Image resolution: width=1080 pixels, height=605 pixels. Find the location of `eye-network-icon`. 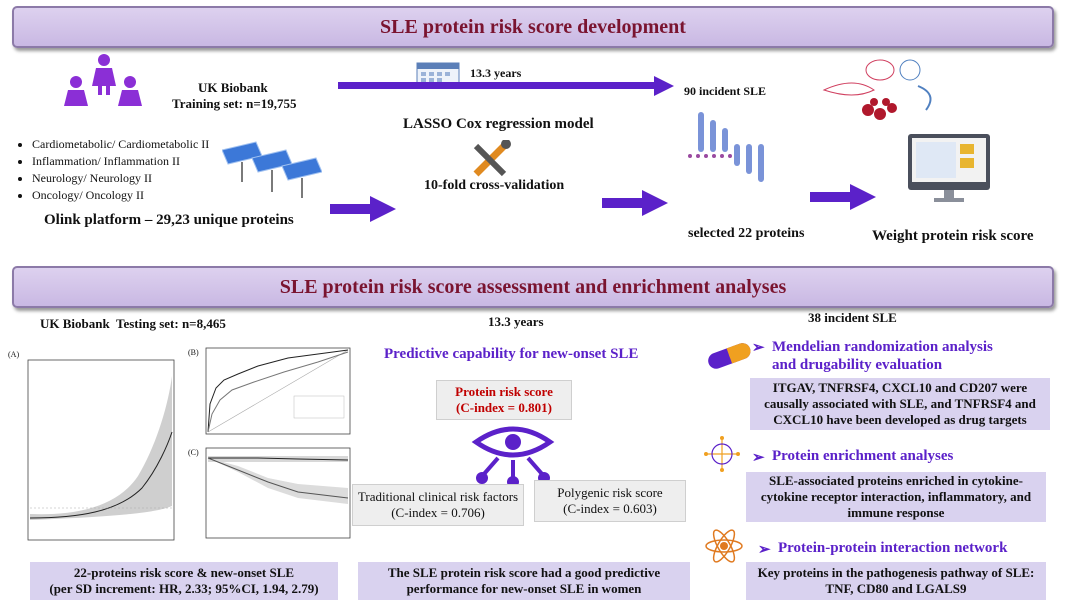

eye-network-icon is located at coordinates (513, 457).